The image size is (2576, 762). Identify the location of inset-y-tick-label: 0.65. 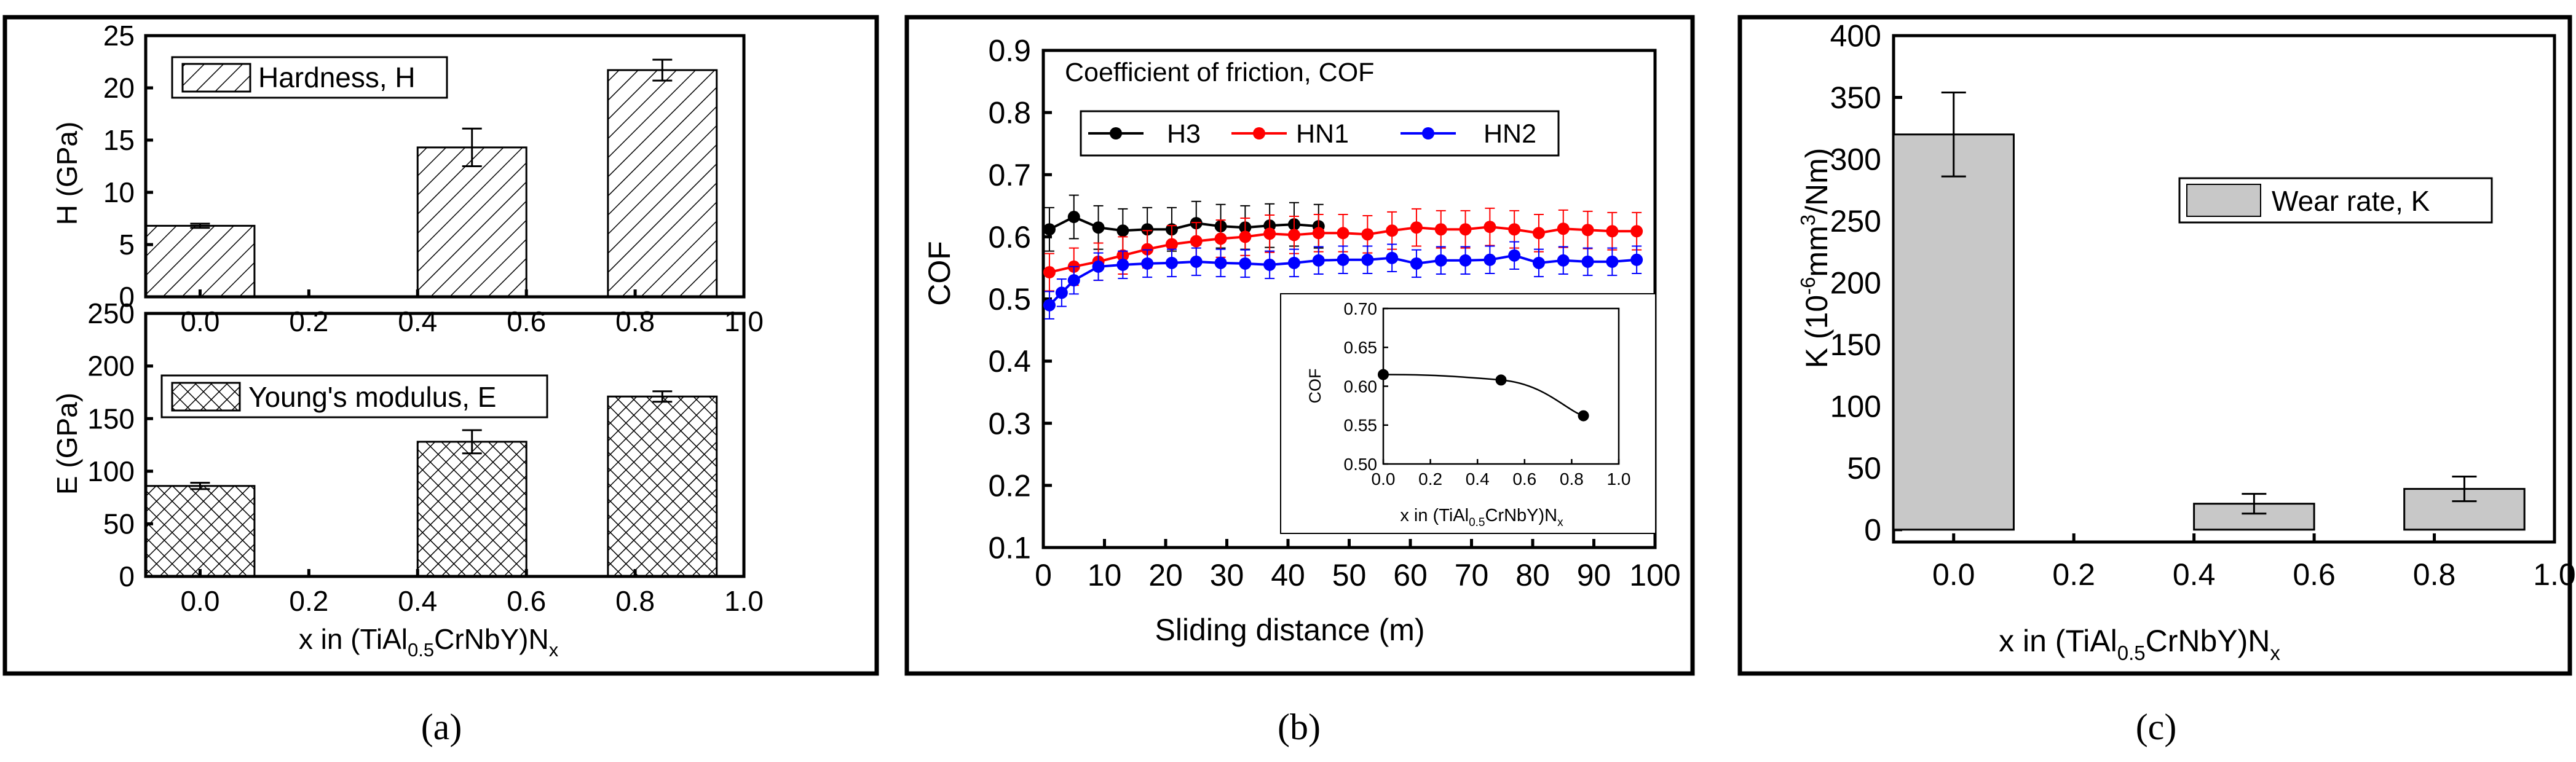
(1361, 347).